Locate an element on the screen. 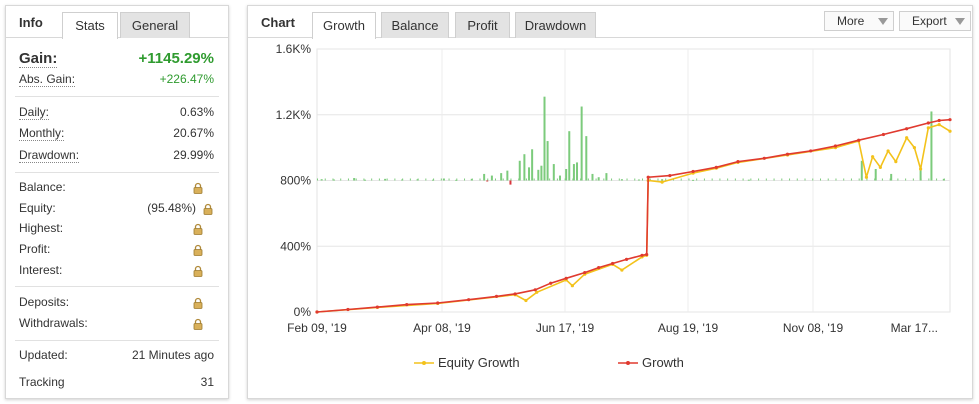 This screenshot has height=404, width=979. x-tick-label: Jun 17, '19 is located at coordinates (565, 328).